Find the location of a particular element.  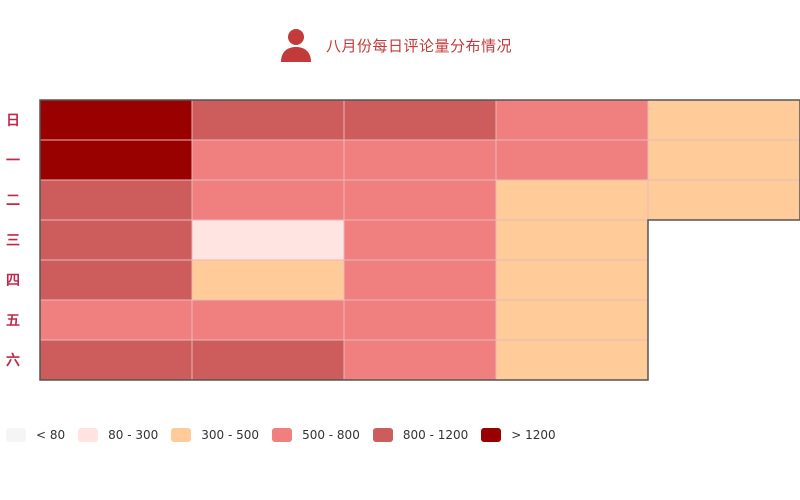

weekday-label: 二 is located at coordinates (13, 201).